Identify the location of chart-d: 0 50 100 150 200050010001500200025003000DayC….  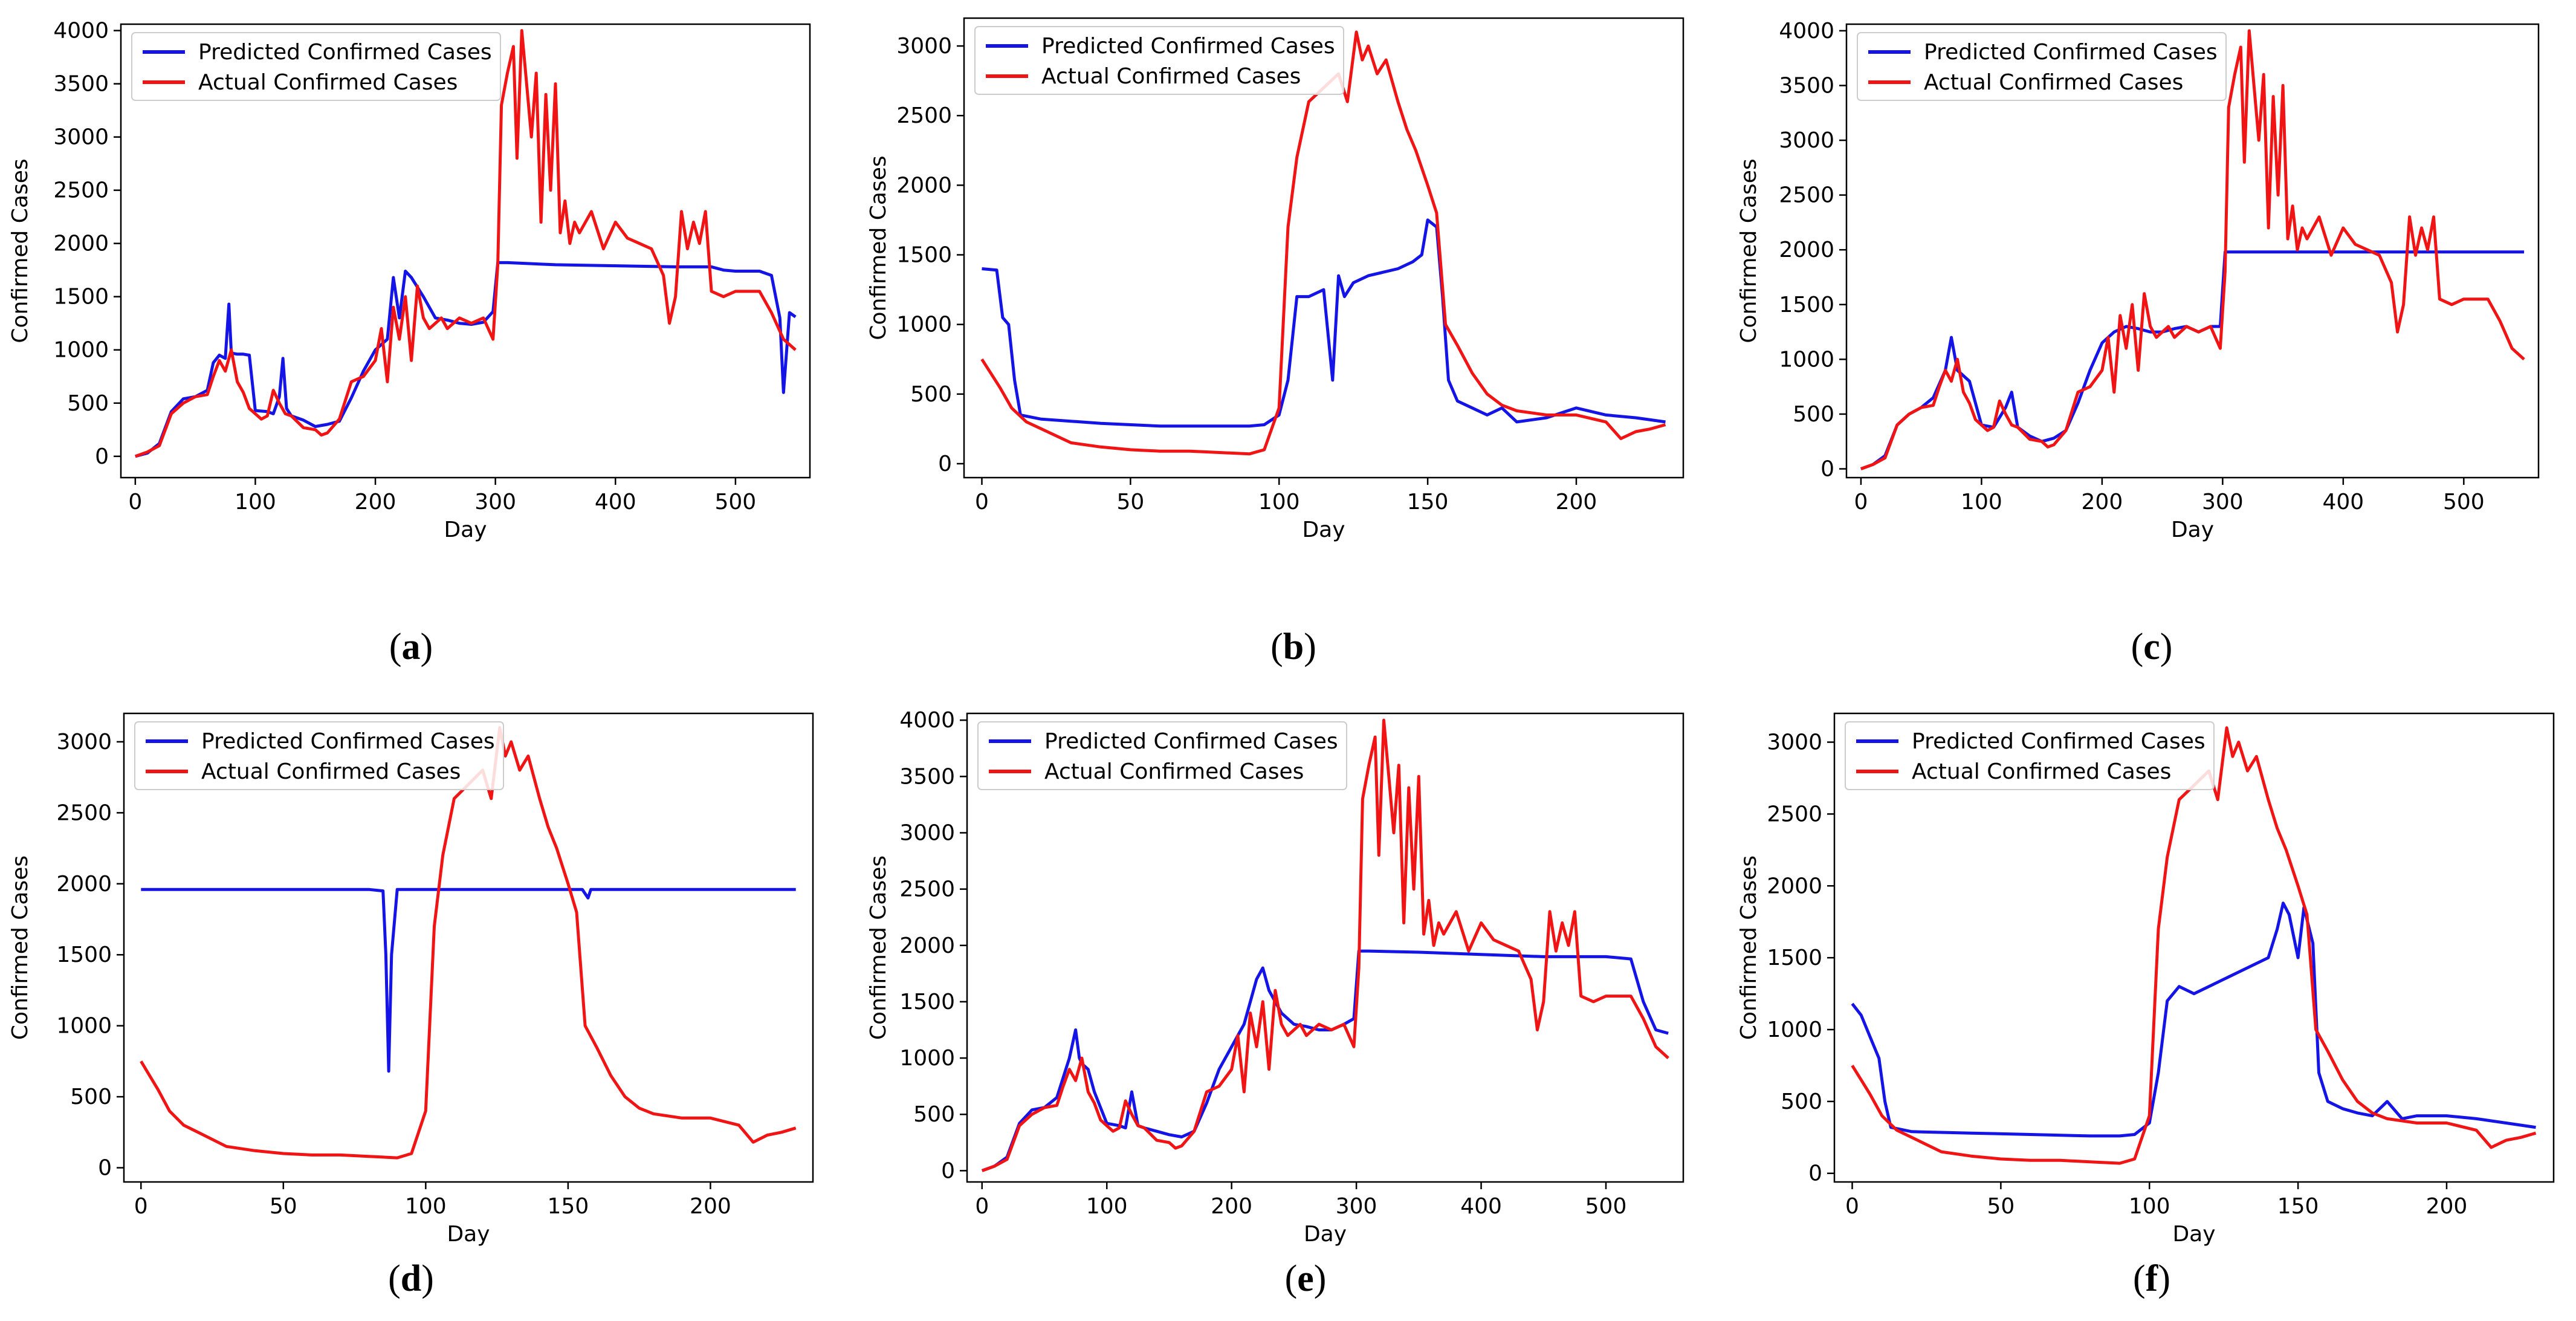
(411, 979).